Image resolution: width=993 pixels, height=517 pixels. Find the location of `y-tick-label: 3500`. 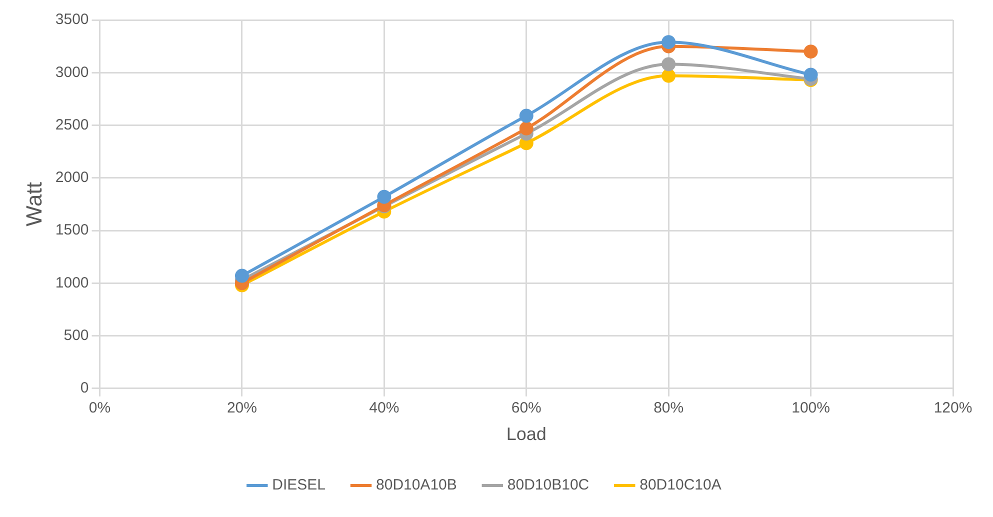

y-tick-label: 3500 is located at coordinates (72, 19).